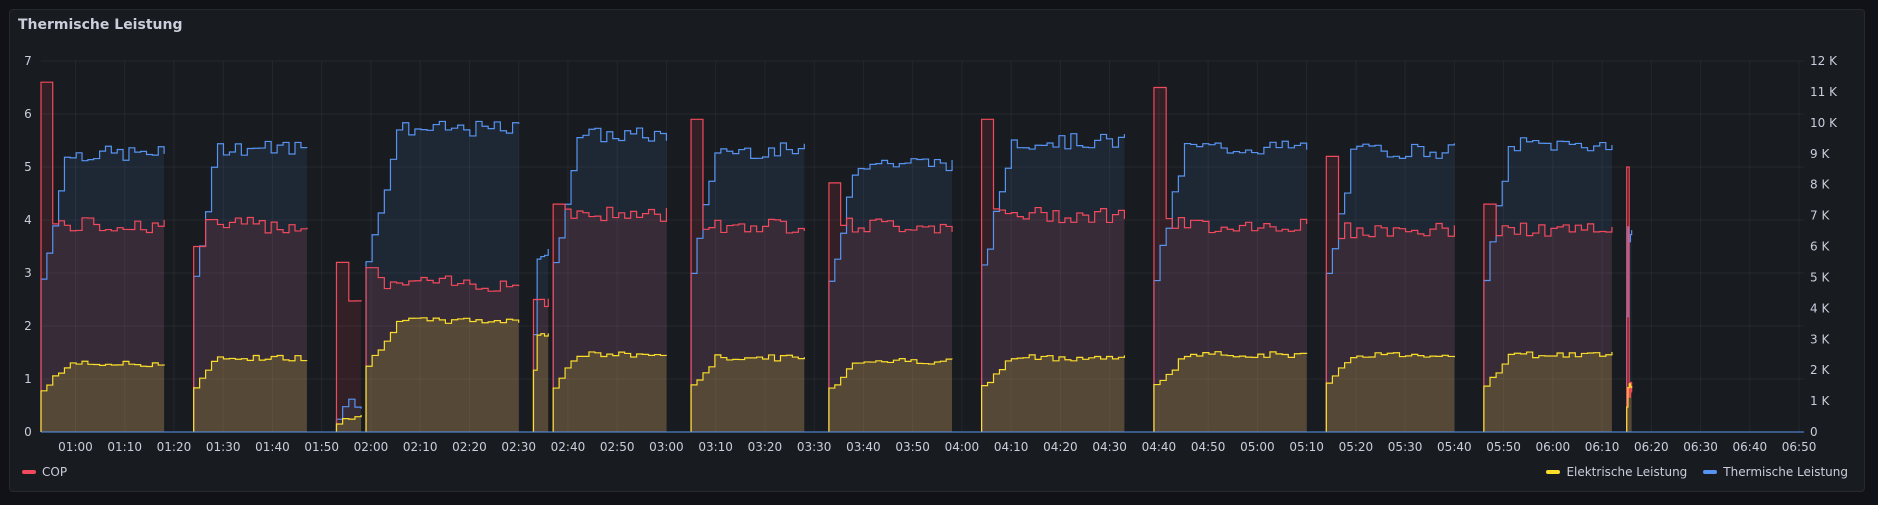 This screenshot has height=505, width=1878. I want to click on y-left-tick: 3, so click(28, 273).